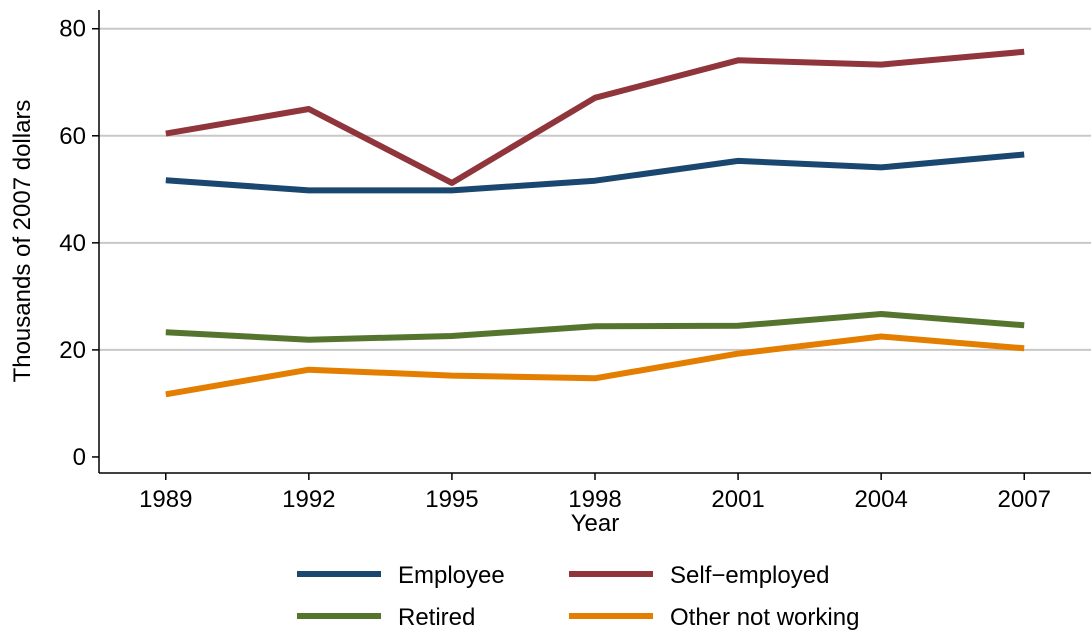  Describe the element at coordinates (451, 575) in the screenshot. I see `legend-label-0: Employee` at that location.